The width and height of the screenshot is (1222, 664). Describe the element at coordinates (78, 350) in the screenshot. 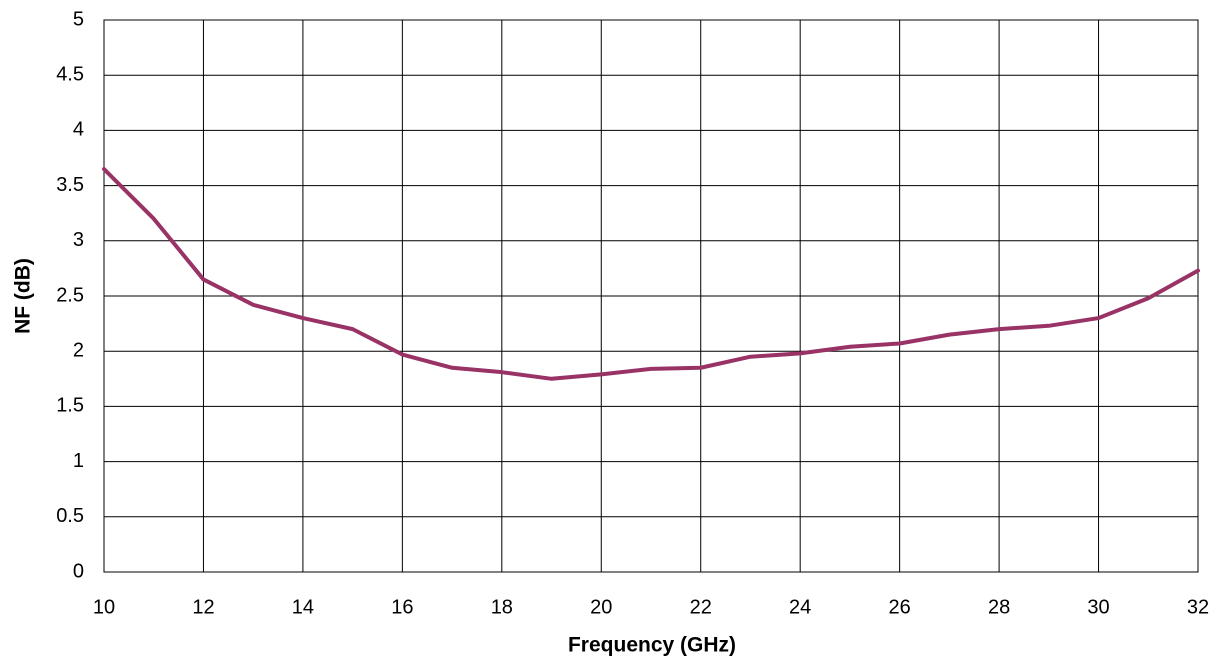

I see `y-tick-label: 2` at that location.